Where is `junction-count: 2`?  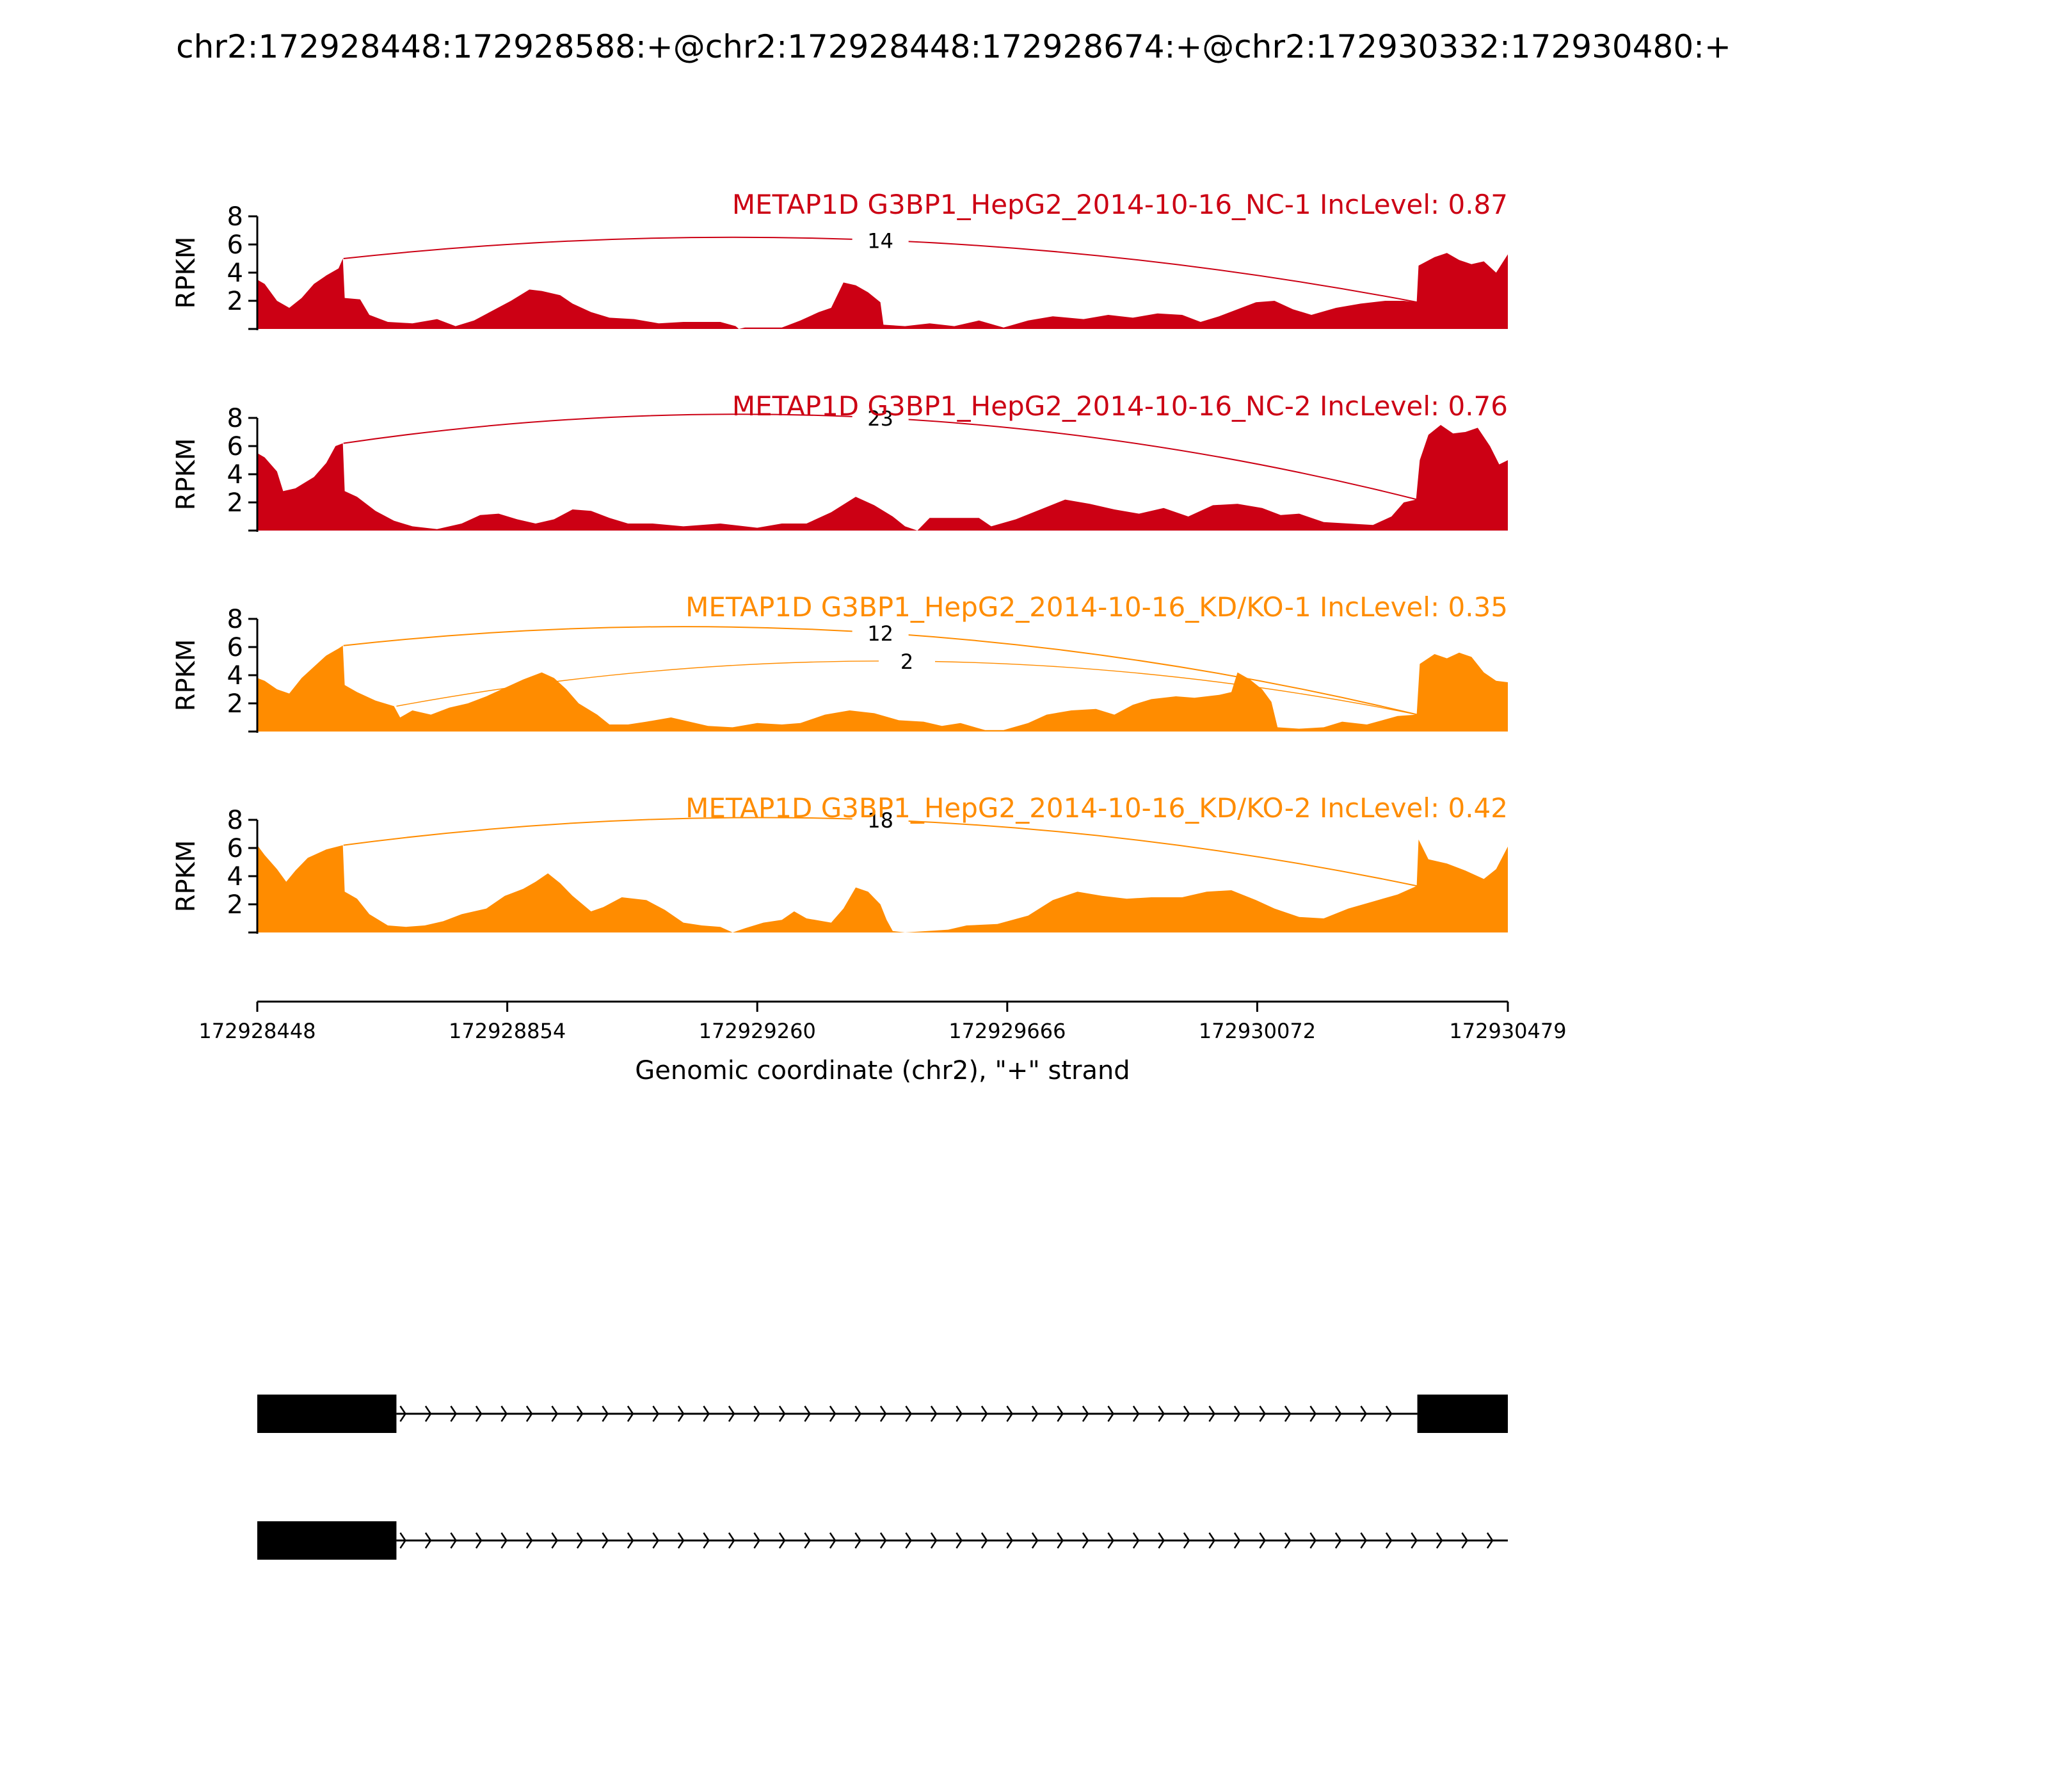 junction-count: 2 is located at coordinates (906, 662).